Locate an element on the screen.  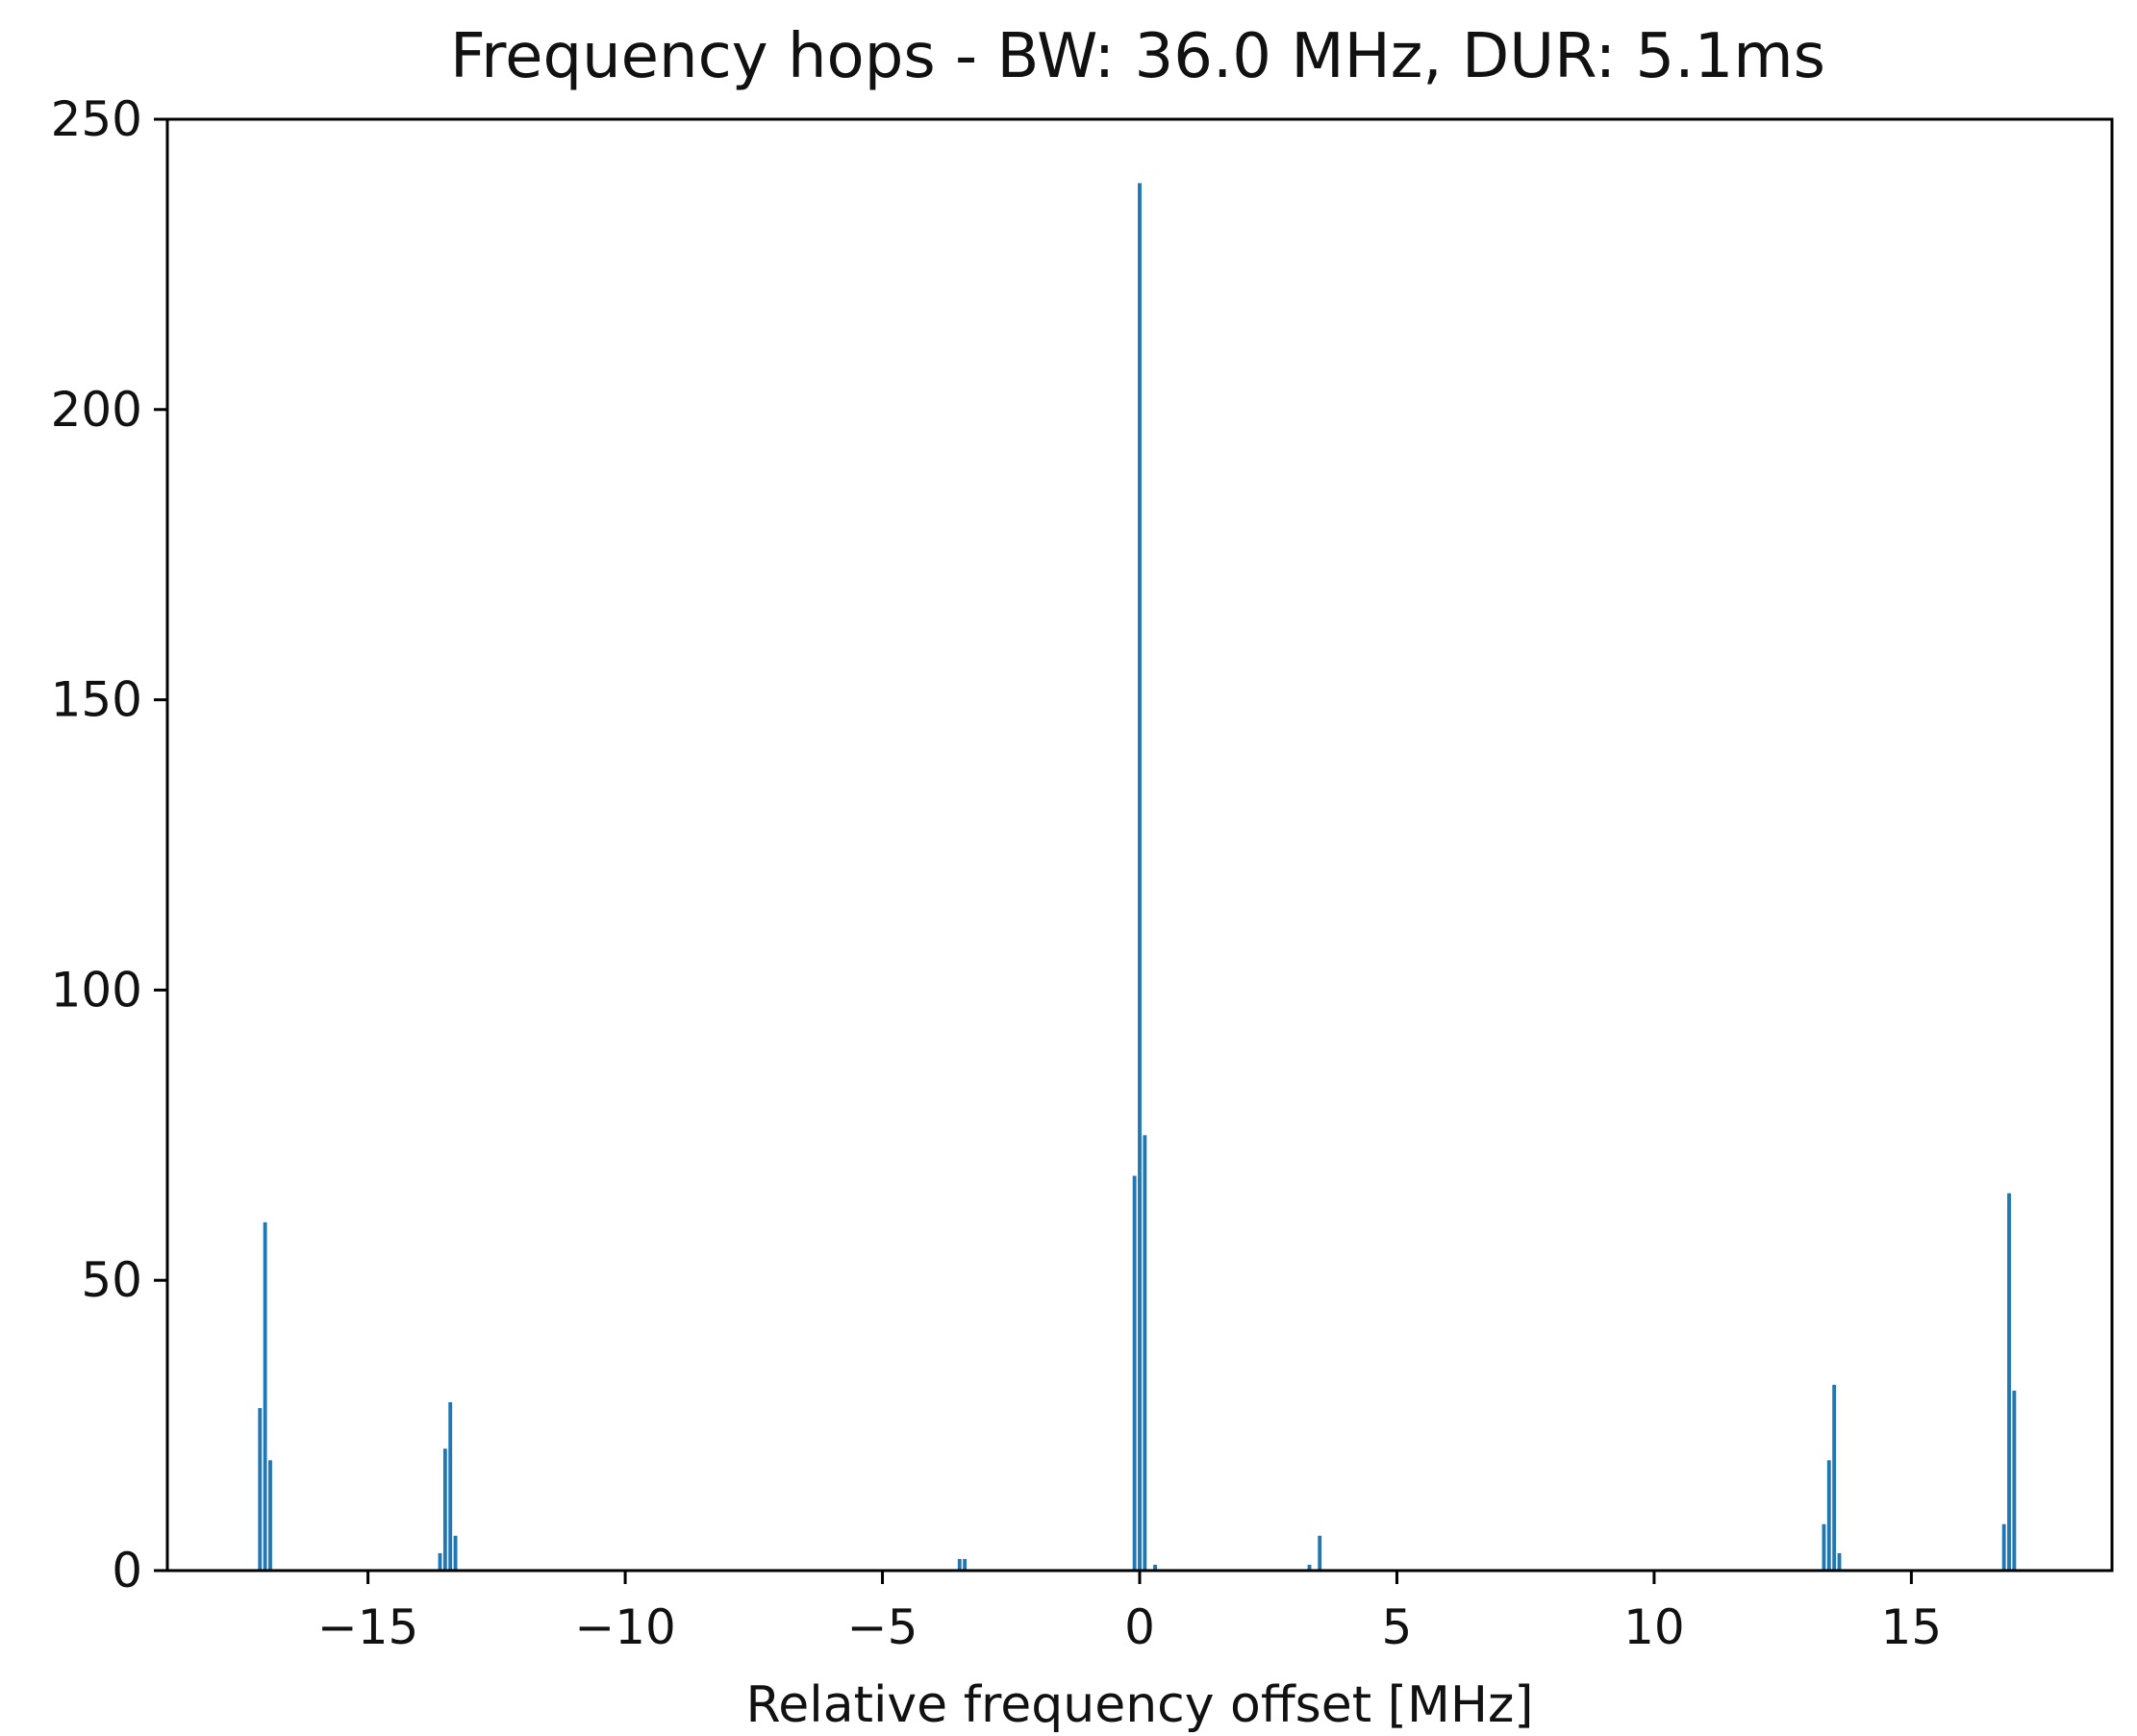
x-tick-label: 5 is located at coordinates (1397, 1627).